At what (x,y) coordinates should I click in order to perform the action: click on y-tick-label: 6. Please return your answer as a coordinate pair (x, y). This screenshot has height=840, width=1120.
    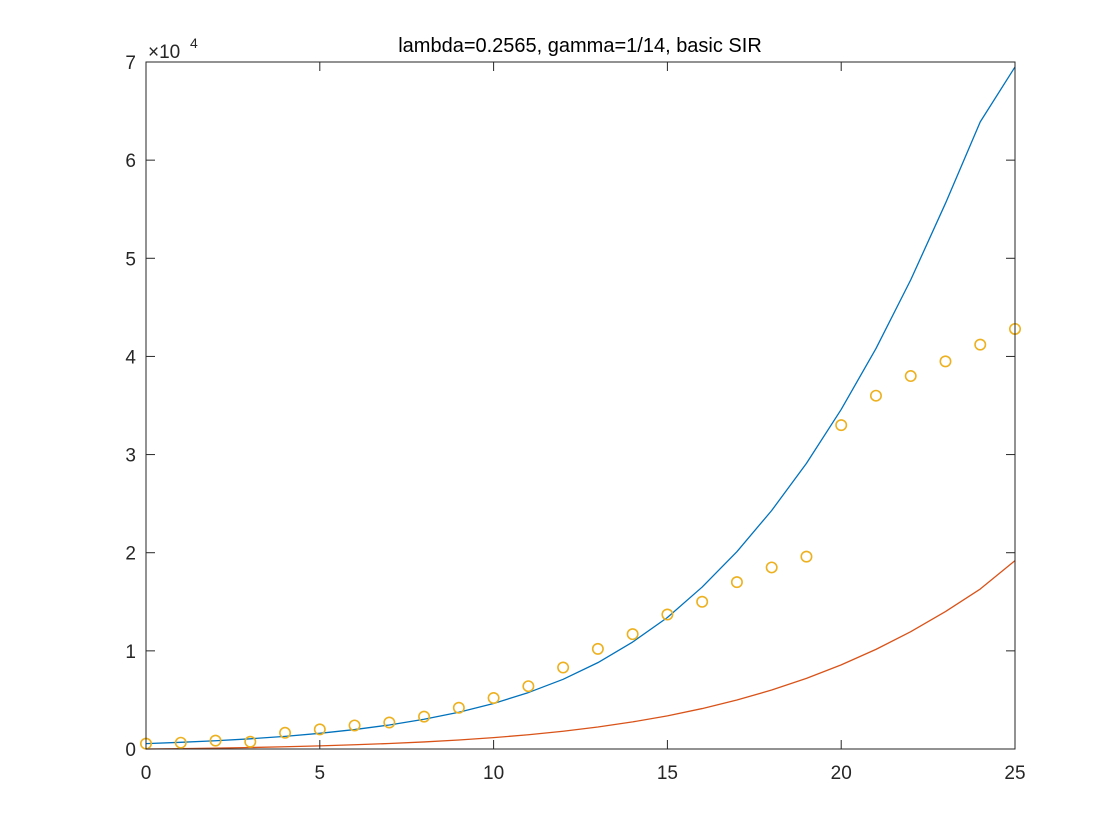
    Looking at the image, I should click on (130, 161).